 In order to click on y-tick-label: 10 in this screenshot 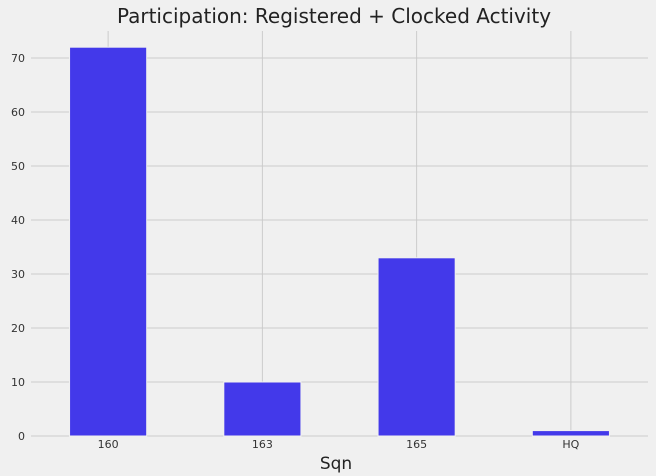, I will do `click(18, 382)`.